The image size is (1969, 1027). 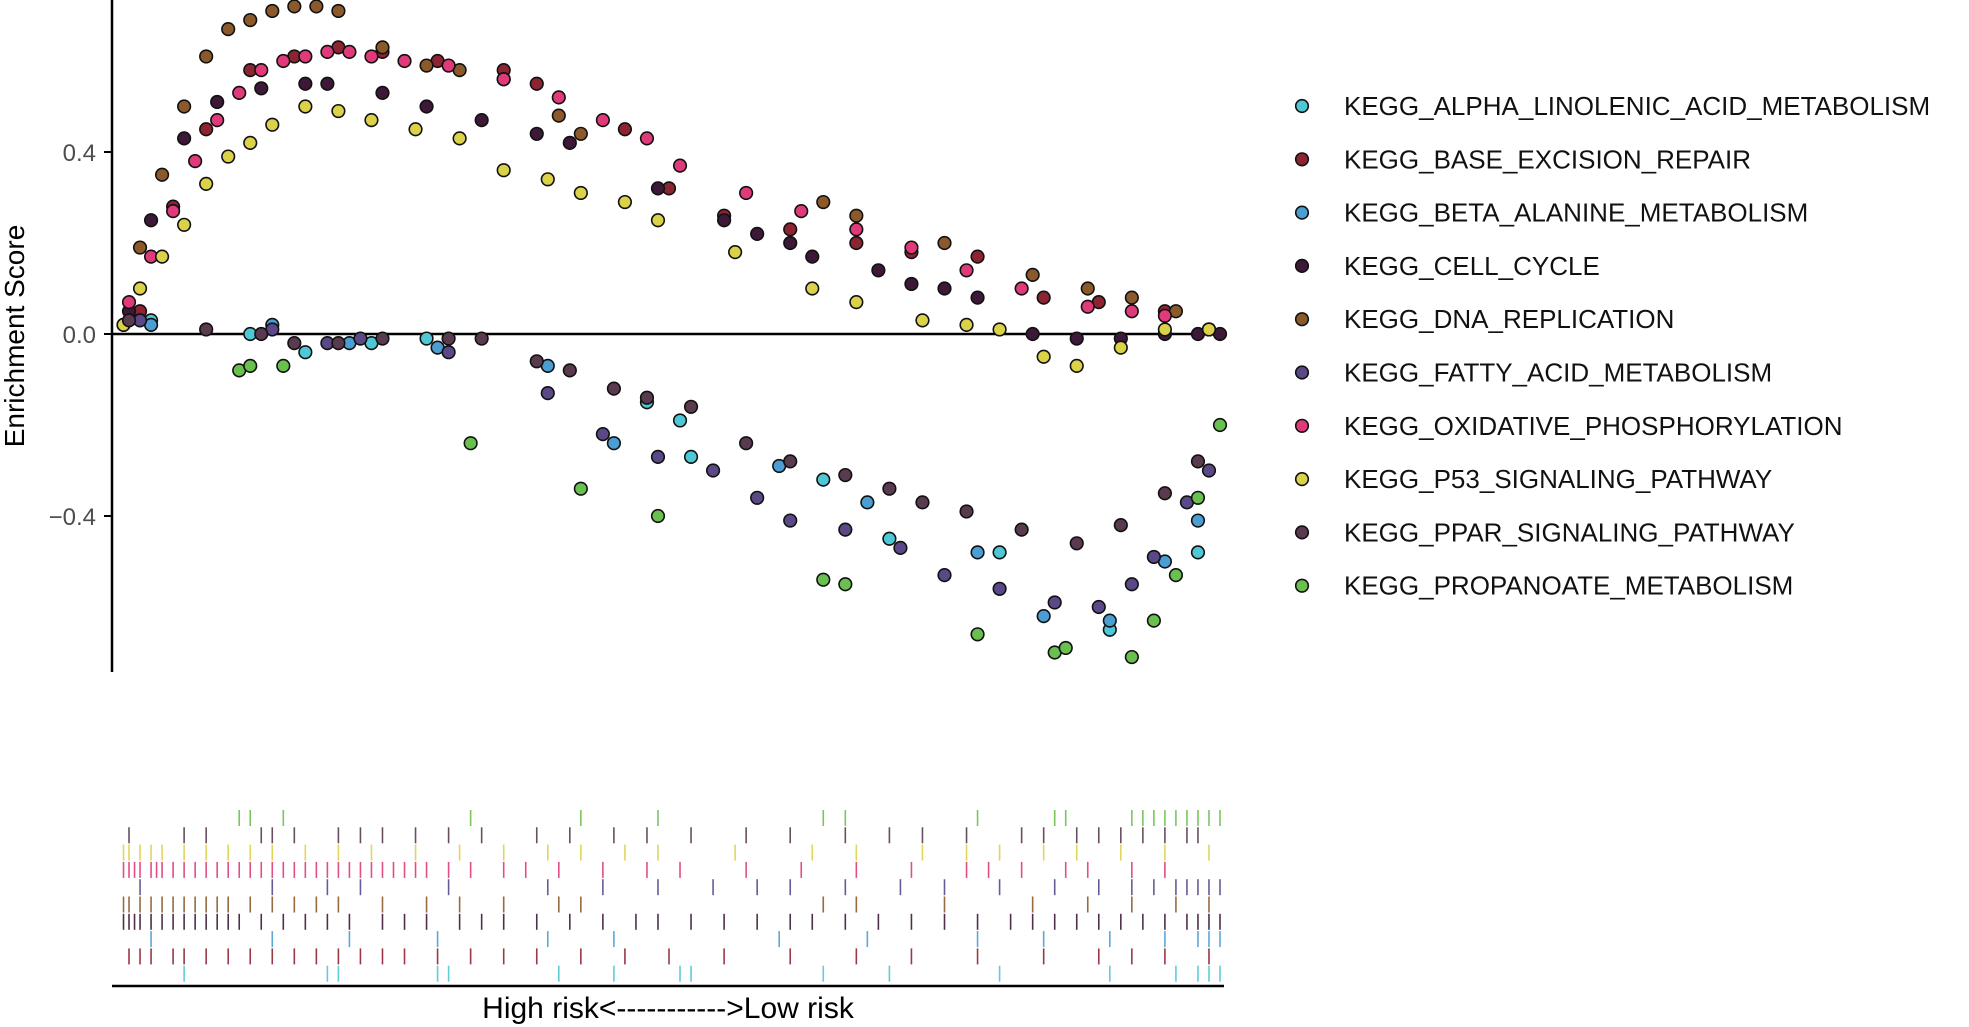 I want to click on rug-track-kegg-base-excision-repair, so click(x=669, y=956).